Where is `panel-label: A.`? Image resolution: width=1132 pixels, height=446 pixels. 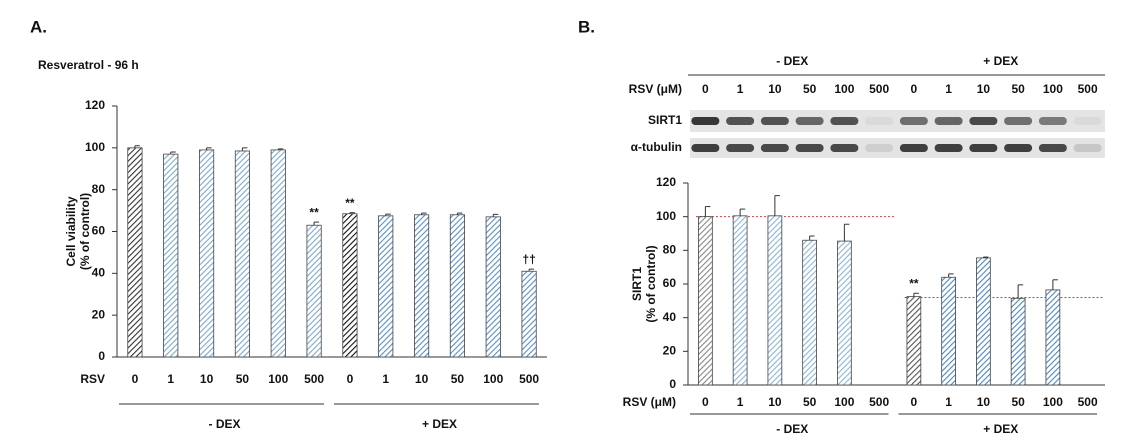
panel-label: A. is located at coordinates (38, 26).